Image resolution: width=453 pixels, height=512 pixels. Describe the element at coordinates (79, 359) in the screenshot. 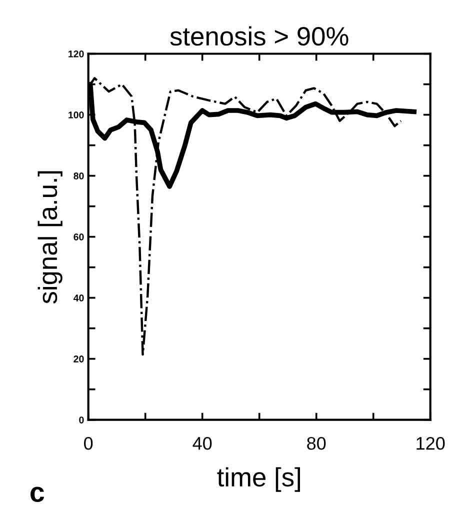

I see `y-tick-label: 20` at that location.